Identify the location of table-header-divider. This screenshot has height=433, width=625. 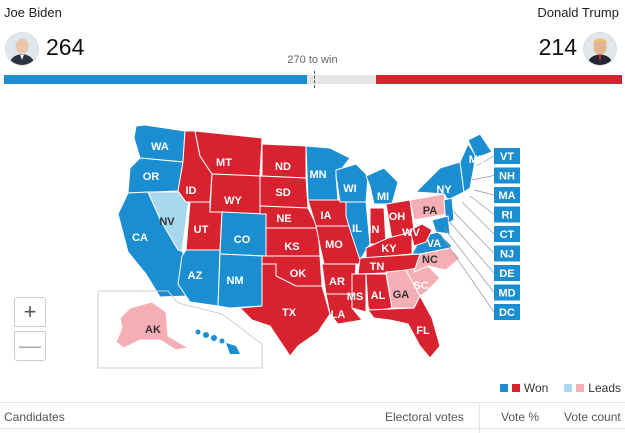
(312, 428).